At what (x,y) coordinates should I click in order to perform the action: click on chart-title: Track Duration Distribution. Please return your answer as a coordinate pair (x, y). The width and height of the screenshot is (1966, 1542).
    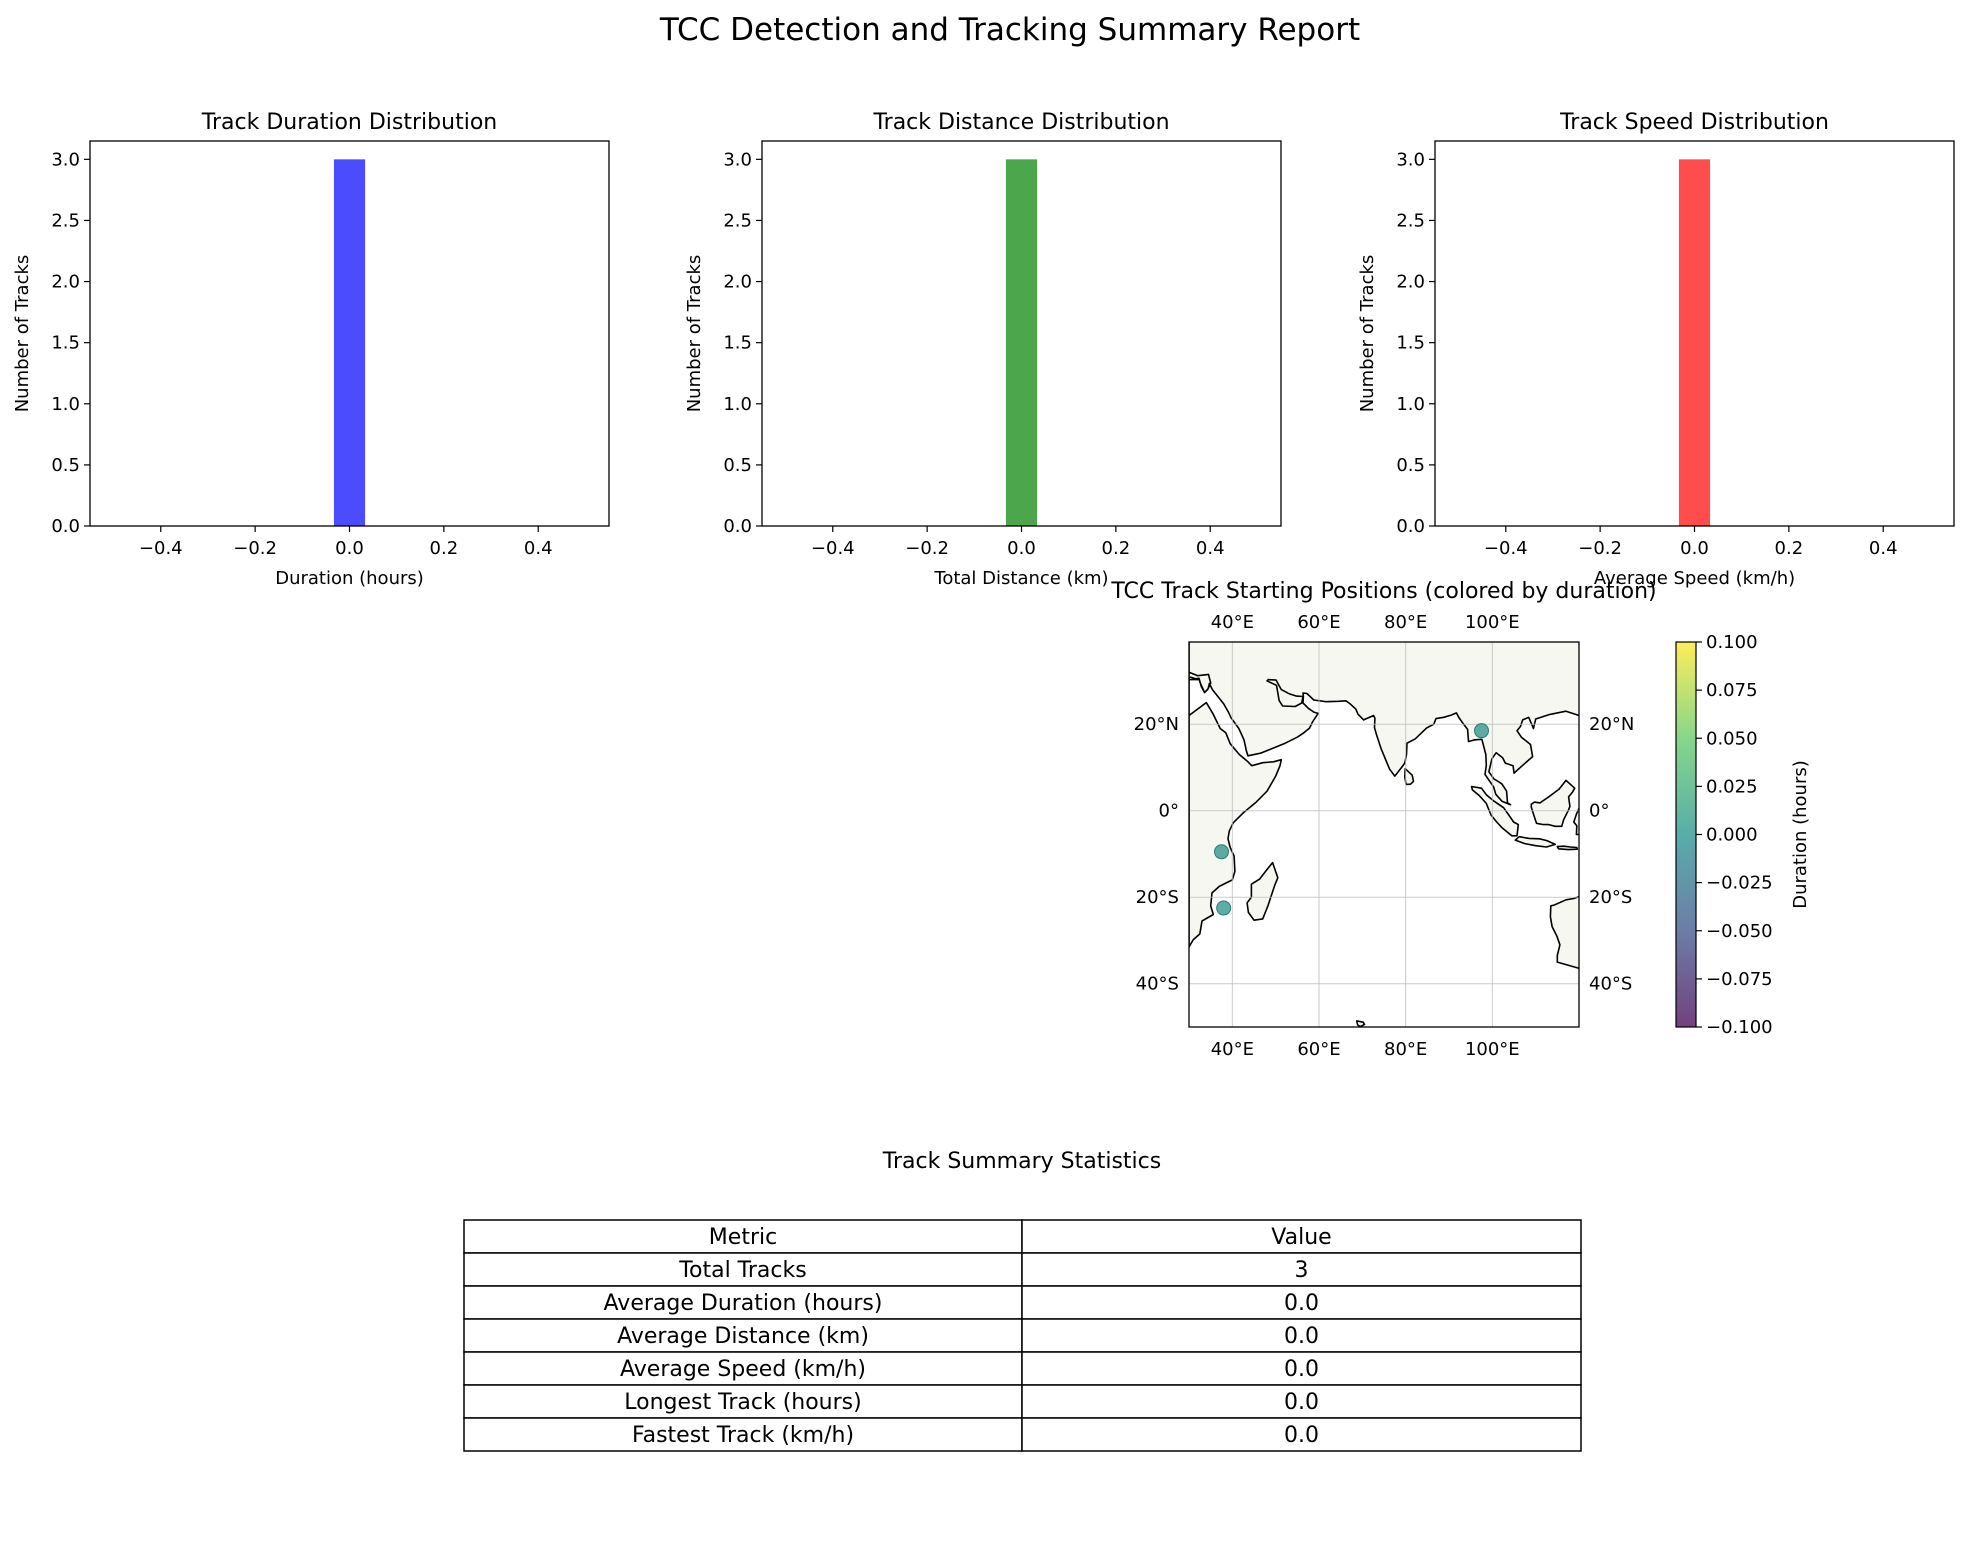
    Looking at the image, I should click on (349, 122).